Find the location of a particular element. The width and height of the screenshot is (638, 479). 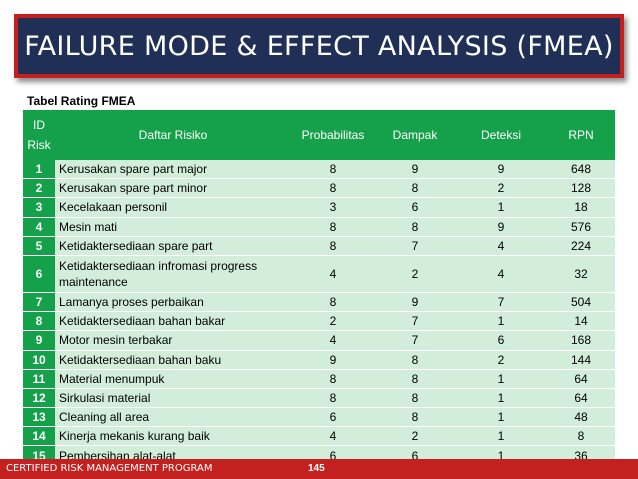

row-risk-name: Sirkulasi material is located at coordinates (173, 398).